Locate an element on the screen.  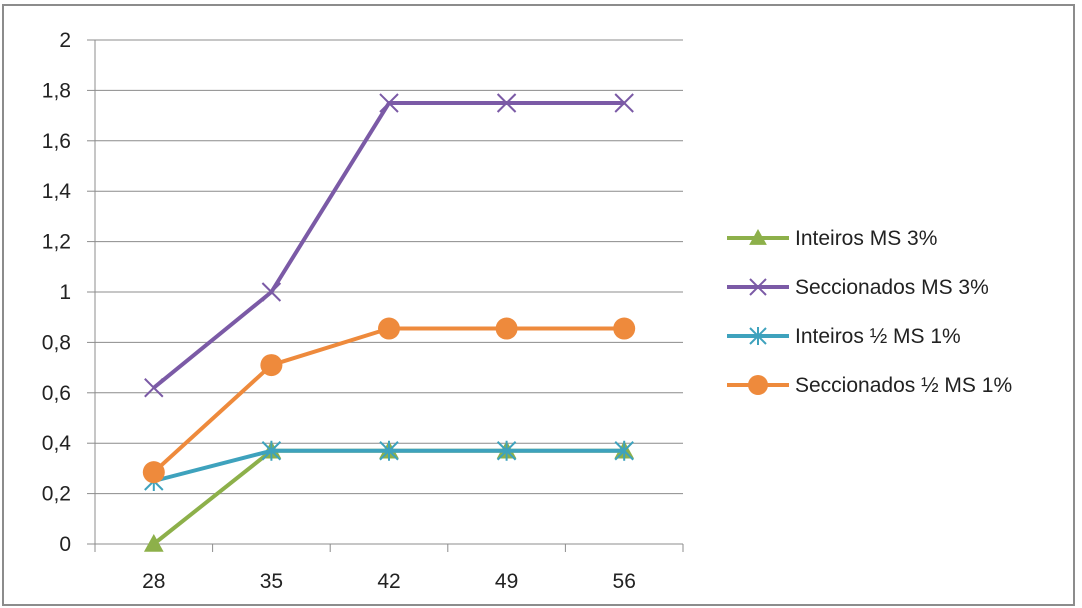
y-tick-label: 0,2 is located at coordinates (56, 494).